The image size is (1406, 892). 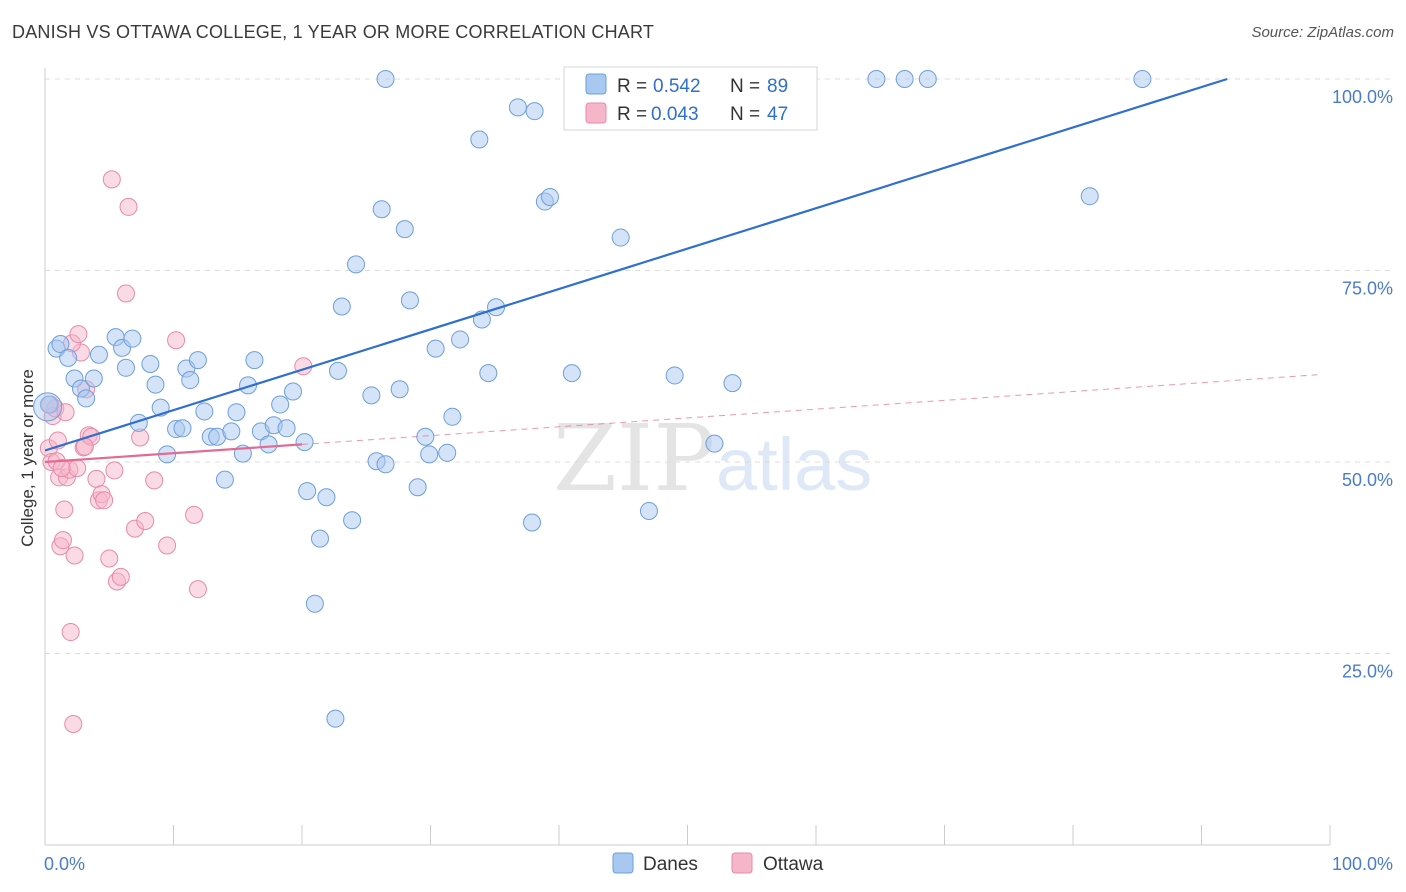 What do you see at coordinates (793, 864) in the screenshot?
I see `legend-ottawa-label: Ottawa` at bounding box center [793, 864].